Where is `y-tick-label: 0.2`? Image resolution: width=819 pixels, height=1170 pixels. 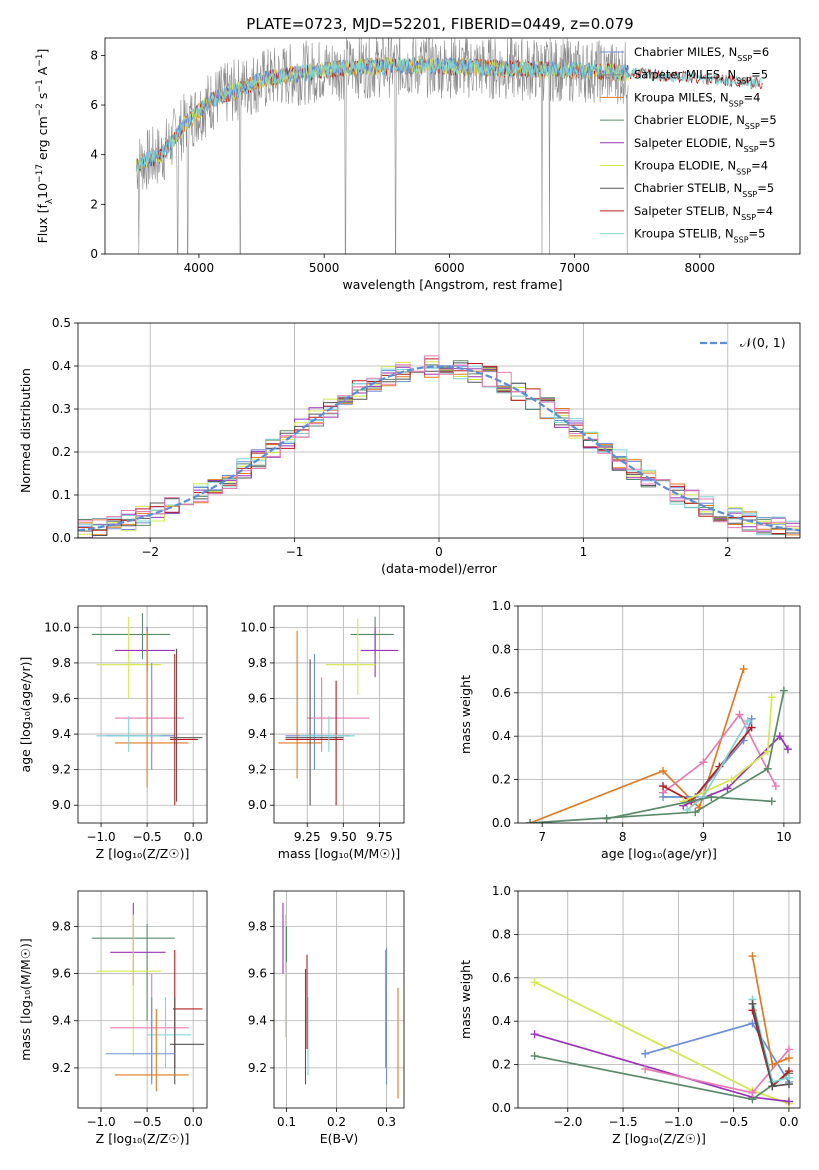
y-tick-label: 0.2 is located at coordinates (61, 452).